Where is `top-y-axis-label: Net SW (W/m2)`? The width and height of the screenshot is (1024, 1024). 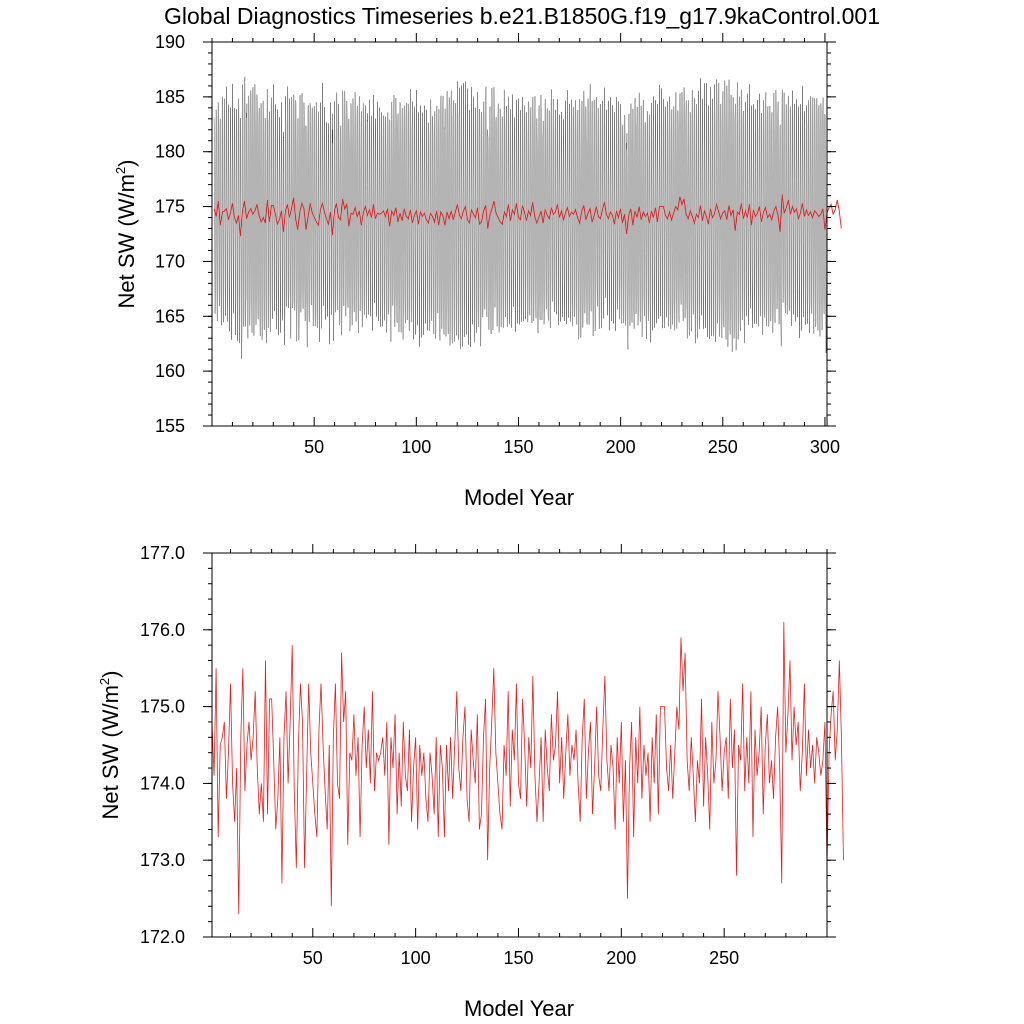 top-y-axis-label: Net SW (W/m2) is located at coordinates (126, 234).